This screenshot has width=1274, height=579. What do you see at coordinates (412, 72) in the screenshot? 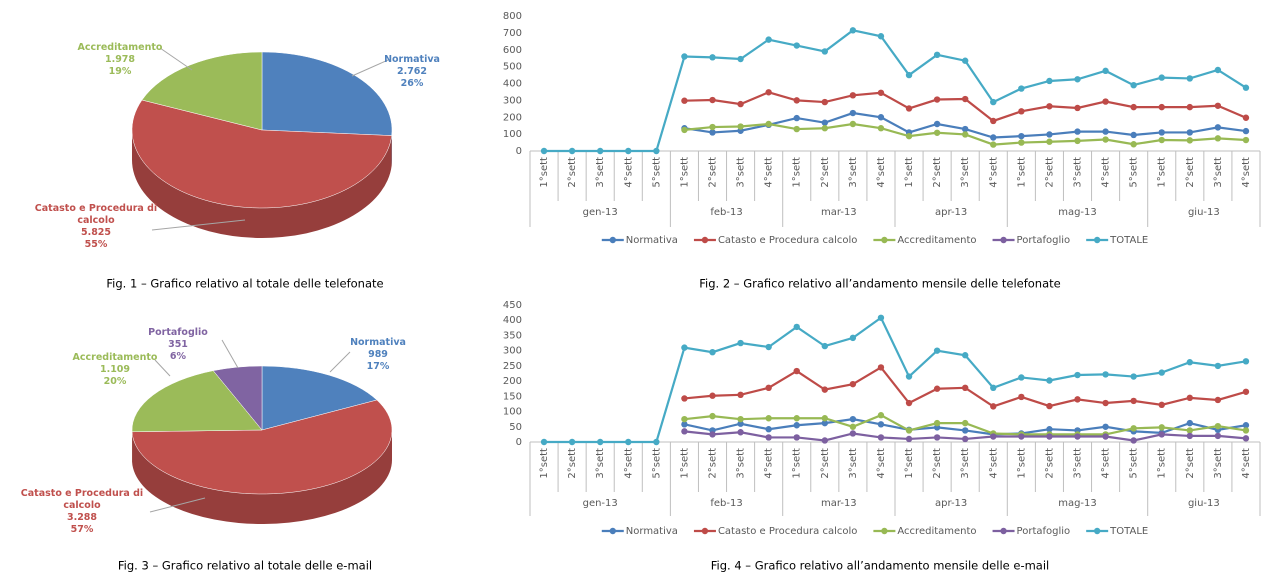
I see `pie-label: Normativa 2.762 26%` at bounding box center [412, 72].